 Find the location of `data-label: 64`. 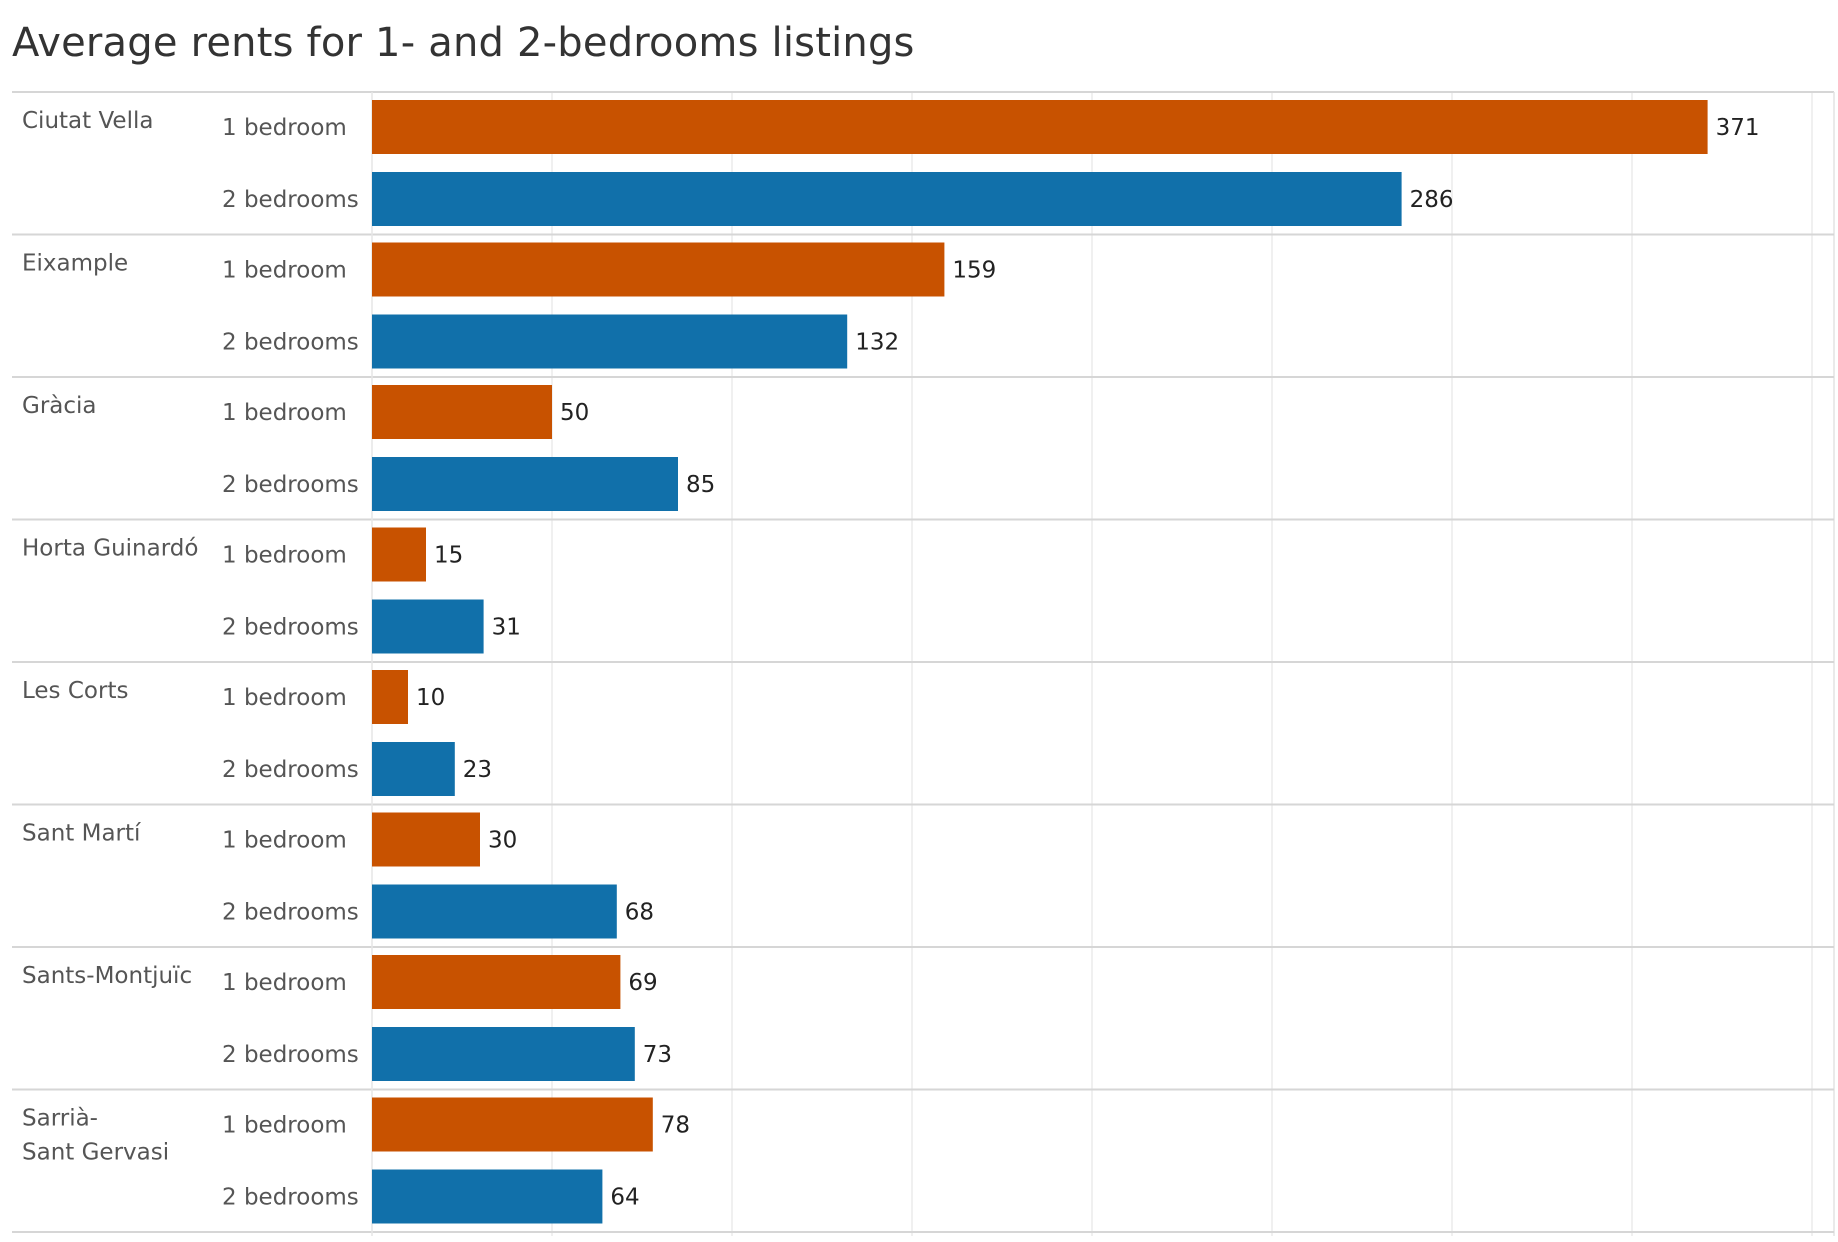

data-label: 64 is located at coordinates (624, 1198).